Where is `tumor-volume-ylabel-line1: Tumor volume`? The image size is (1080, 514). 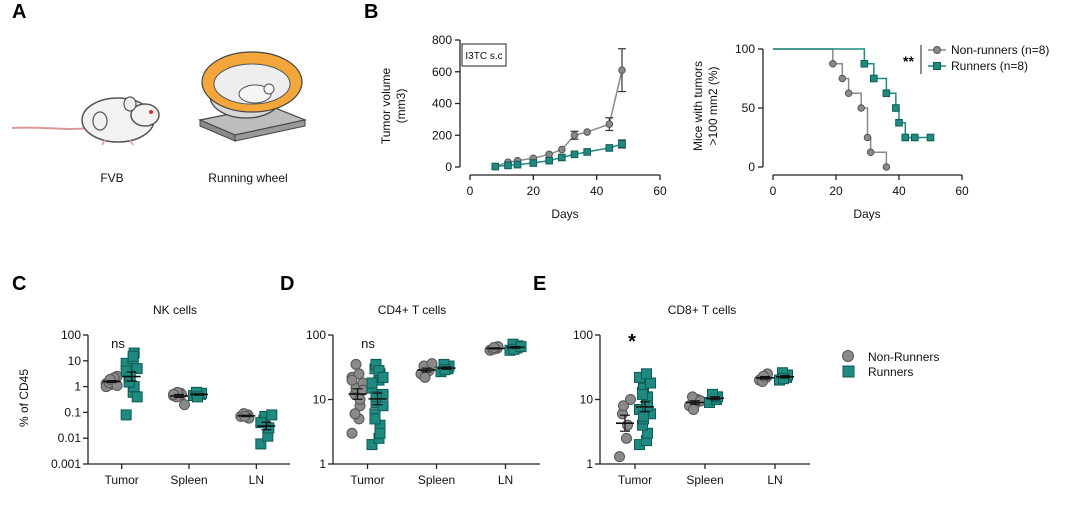
tumor-volume-ylabel-line1: Tumor volume is located at coordinates (386, 106).